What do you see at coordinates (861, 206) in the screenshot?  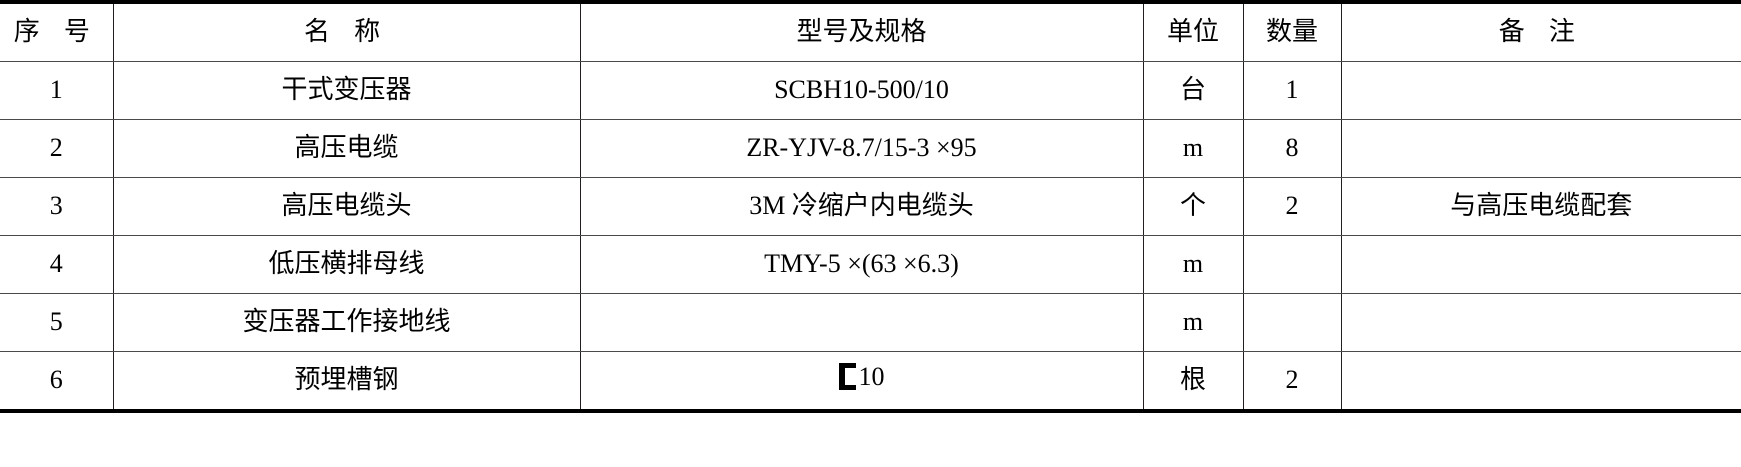 I see `cell-model-spec: 3M 冷缩户内电缆头` at bounding box center [861, 206].